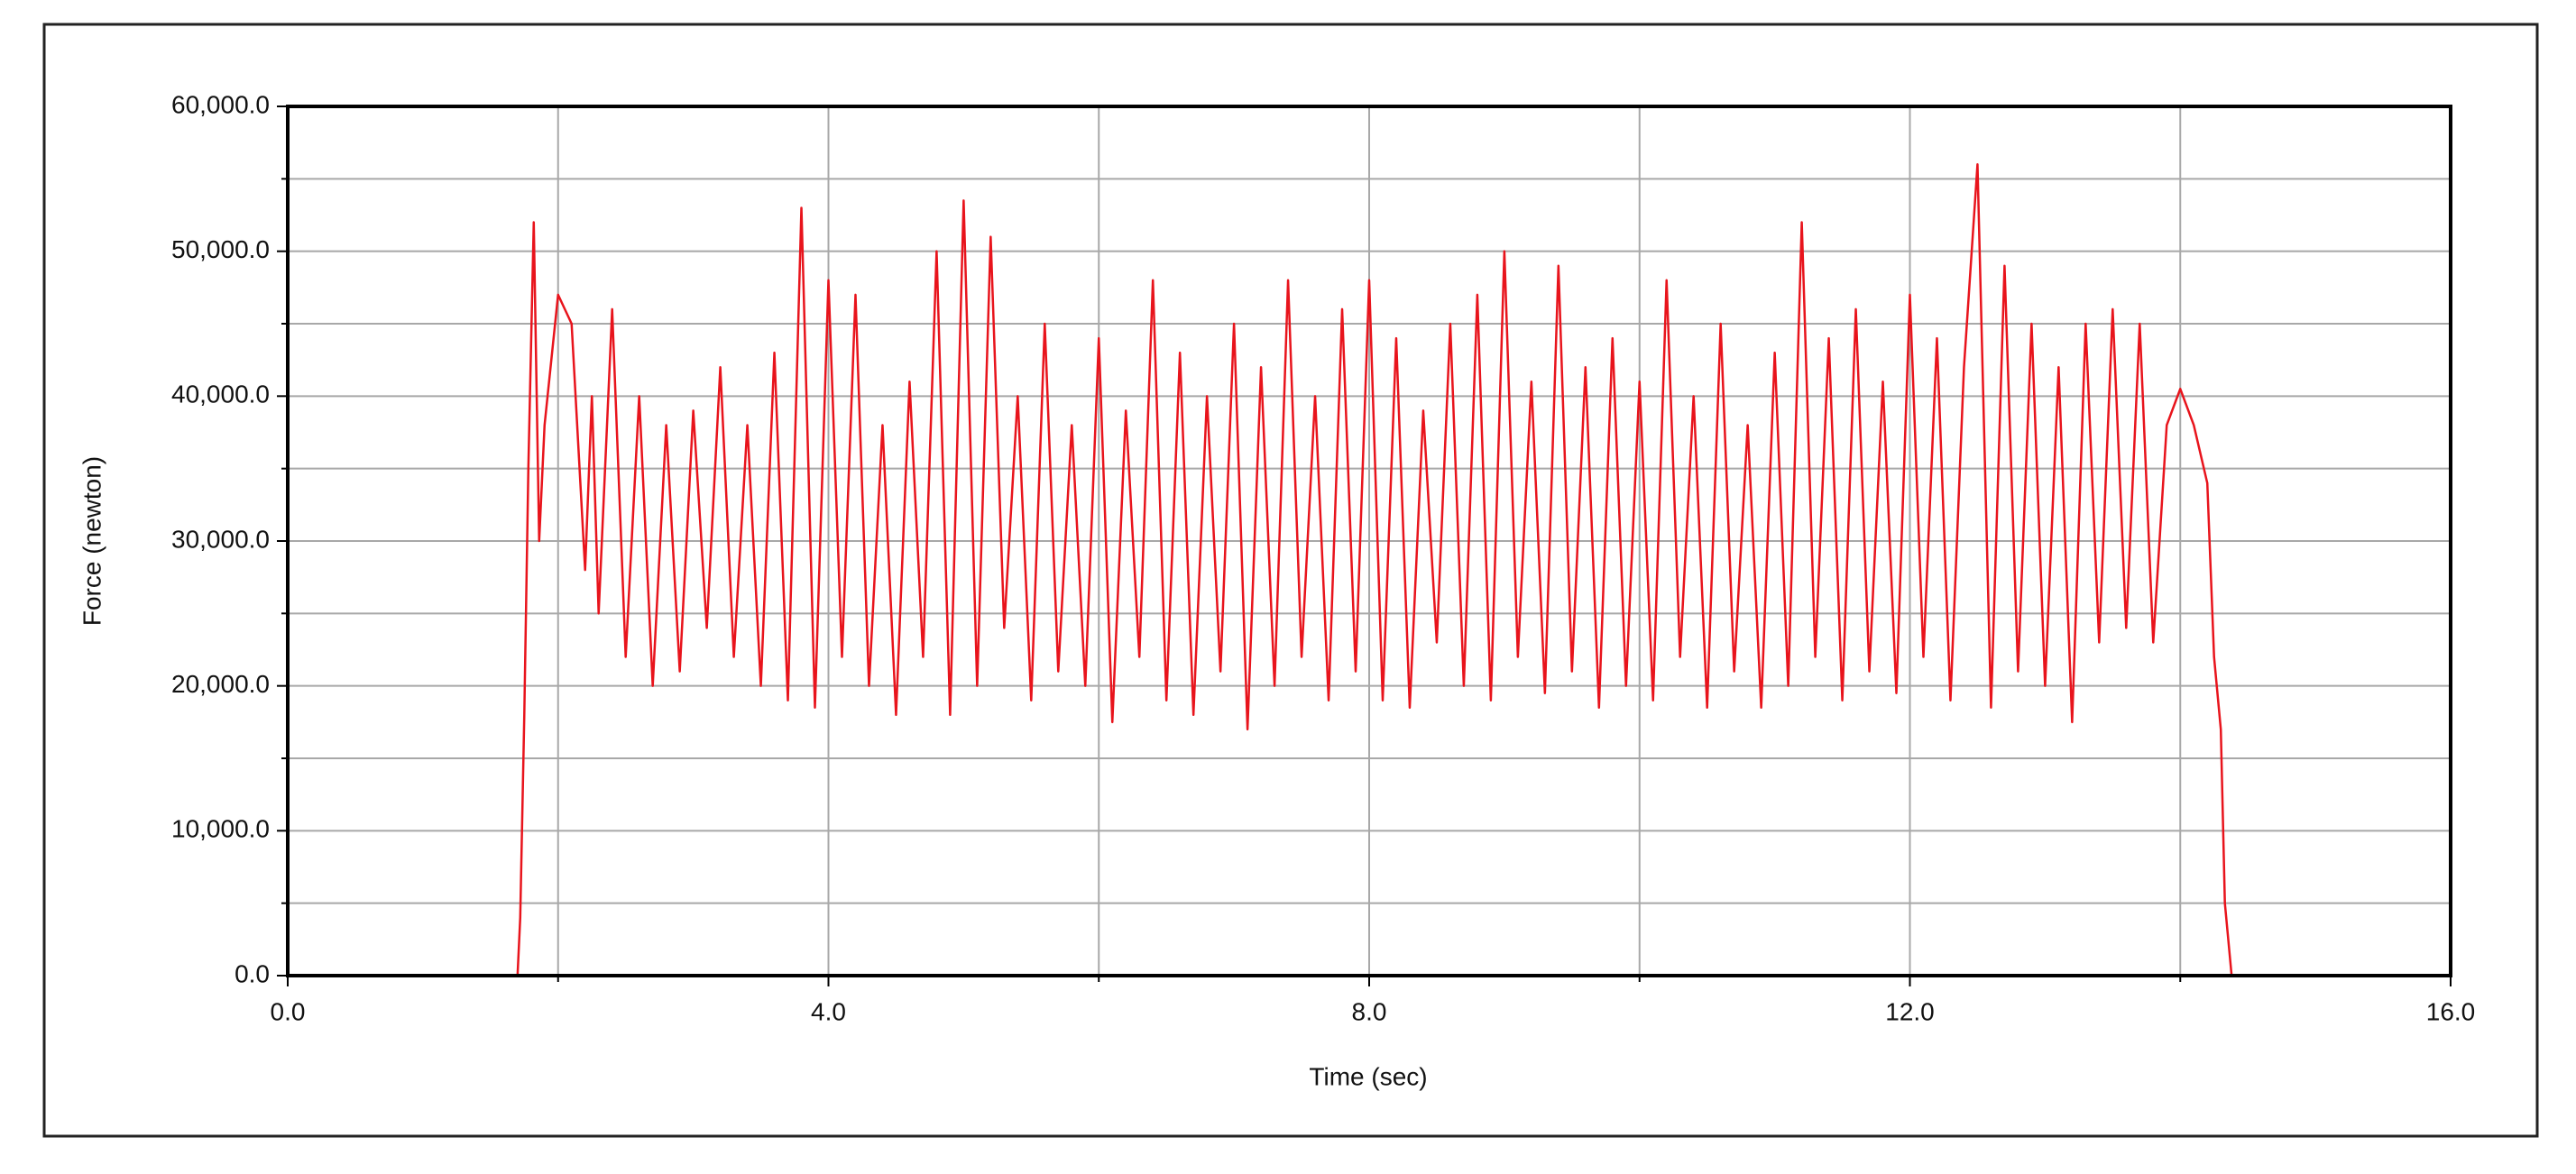 This screenshot has height=1174, width=2576. I want to click on y-axis-label: Force (newton), so click(92, 541).